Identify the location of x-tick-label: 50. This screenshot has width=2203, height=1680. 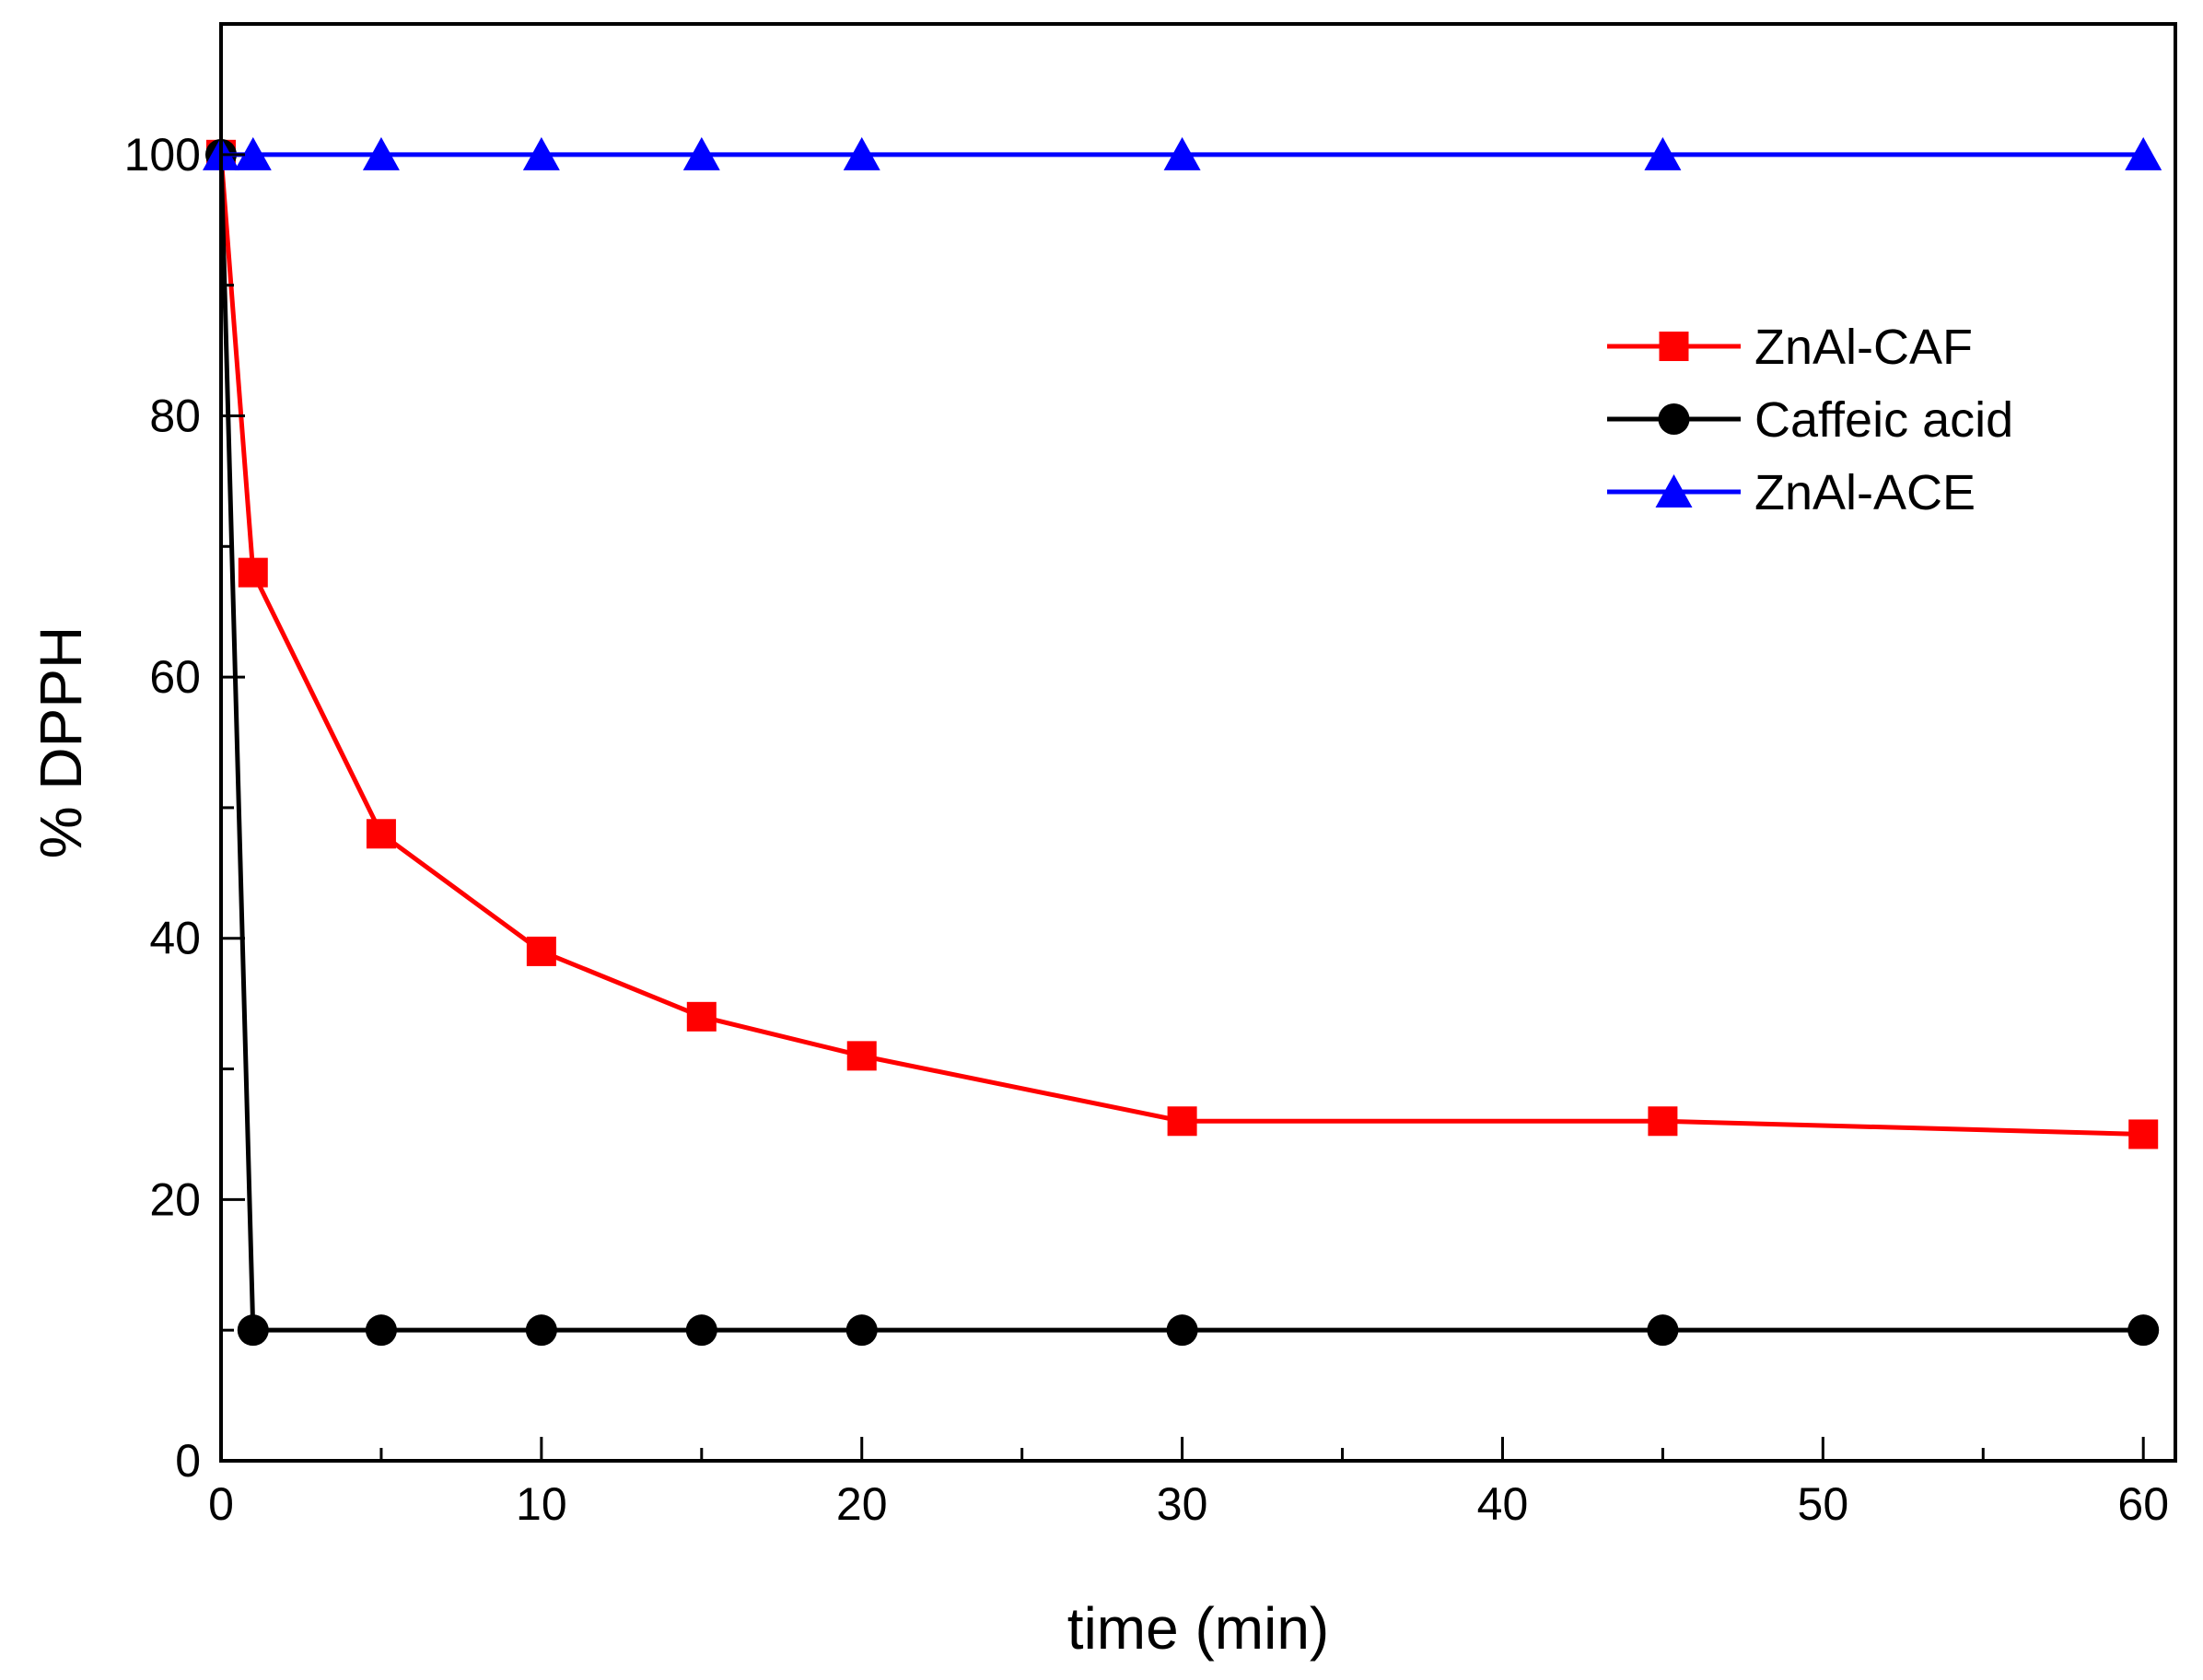
(1824, 1504).